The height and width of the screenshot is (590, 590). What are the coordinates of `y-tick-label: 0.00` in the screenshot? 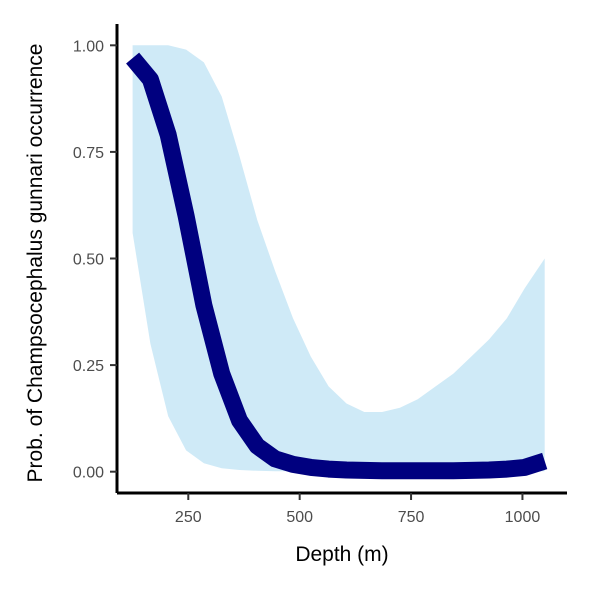 It's located at (88, 473).